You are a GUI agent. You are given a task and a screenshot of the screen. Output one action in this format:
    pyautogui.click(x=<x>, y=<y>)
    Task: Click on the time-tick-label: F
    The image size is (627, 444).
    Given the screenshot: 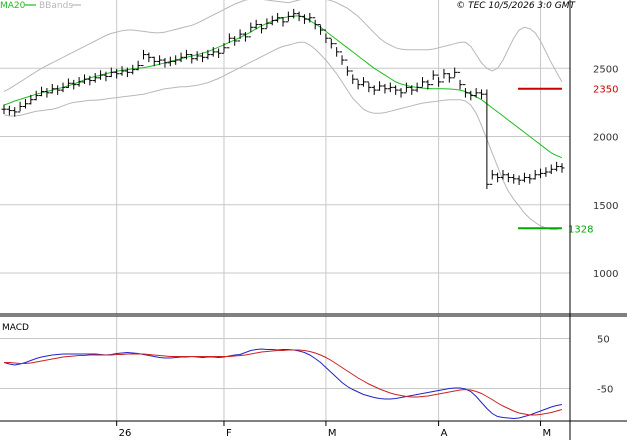 What is the action you would take?
    pyautogui.click(x=229, y=433)
    